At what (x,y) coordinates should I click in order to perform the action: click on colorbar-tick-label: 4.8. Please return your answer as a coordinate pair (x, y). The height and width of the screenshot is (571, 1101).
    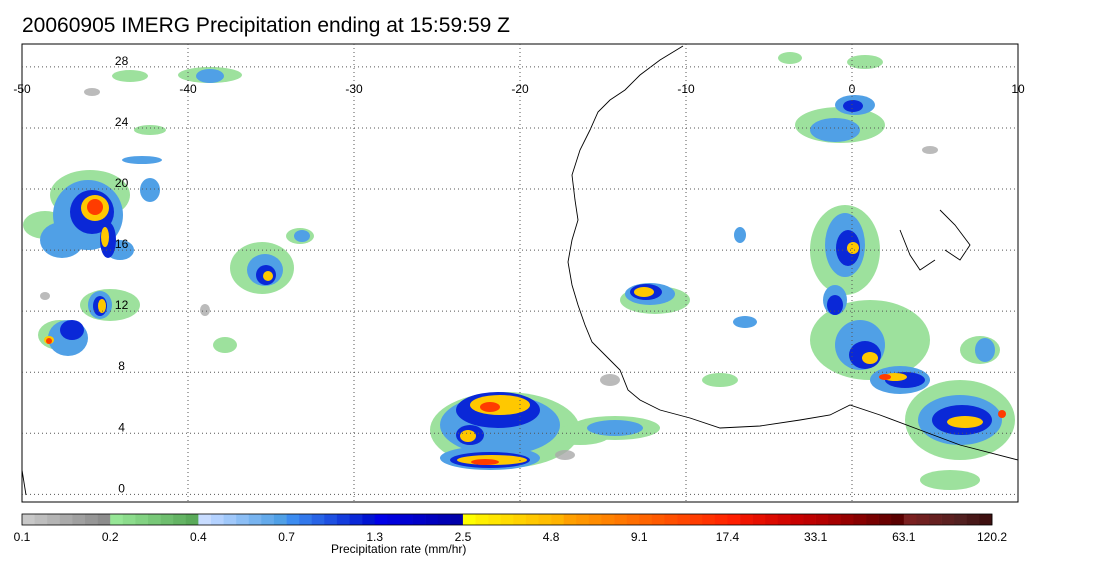
    Looking at the image, I should click on (551, 537).